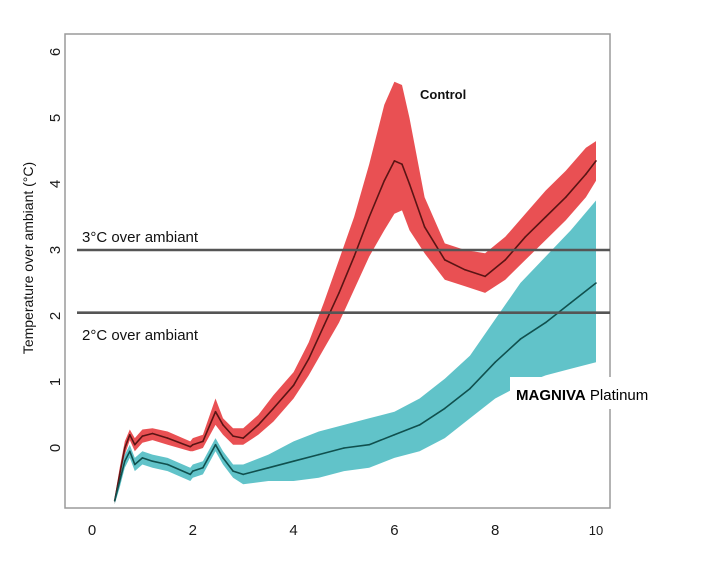  I want to click on magniva-label-bg, so click(595, 393).